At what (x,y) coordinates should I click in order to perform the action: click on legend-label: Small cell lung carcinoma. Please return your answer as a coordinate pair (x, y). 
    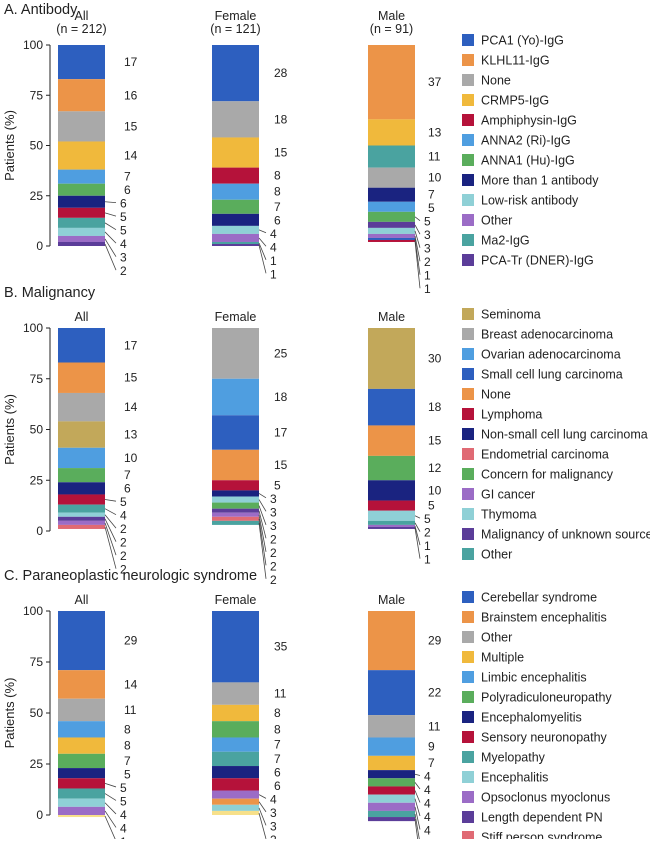
    Looking at the image, I should click on (552, 375).